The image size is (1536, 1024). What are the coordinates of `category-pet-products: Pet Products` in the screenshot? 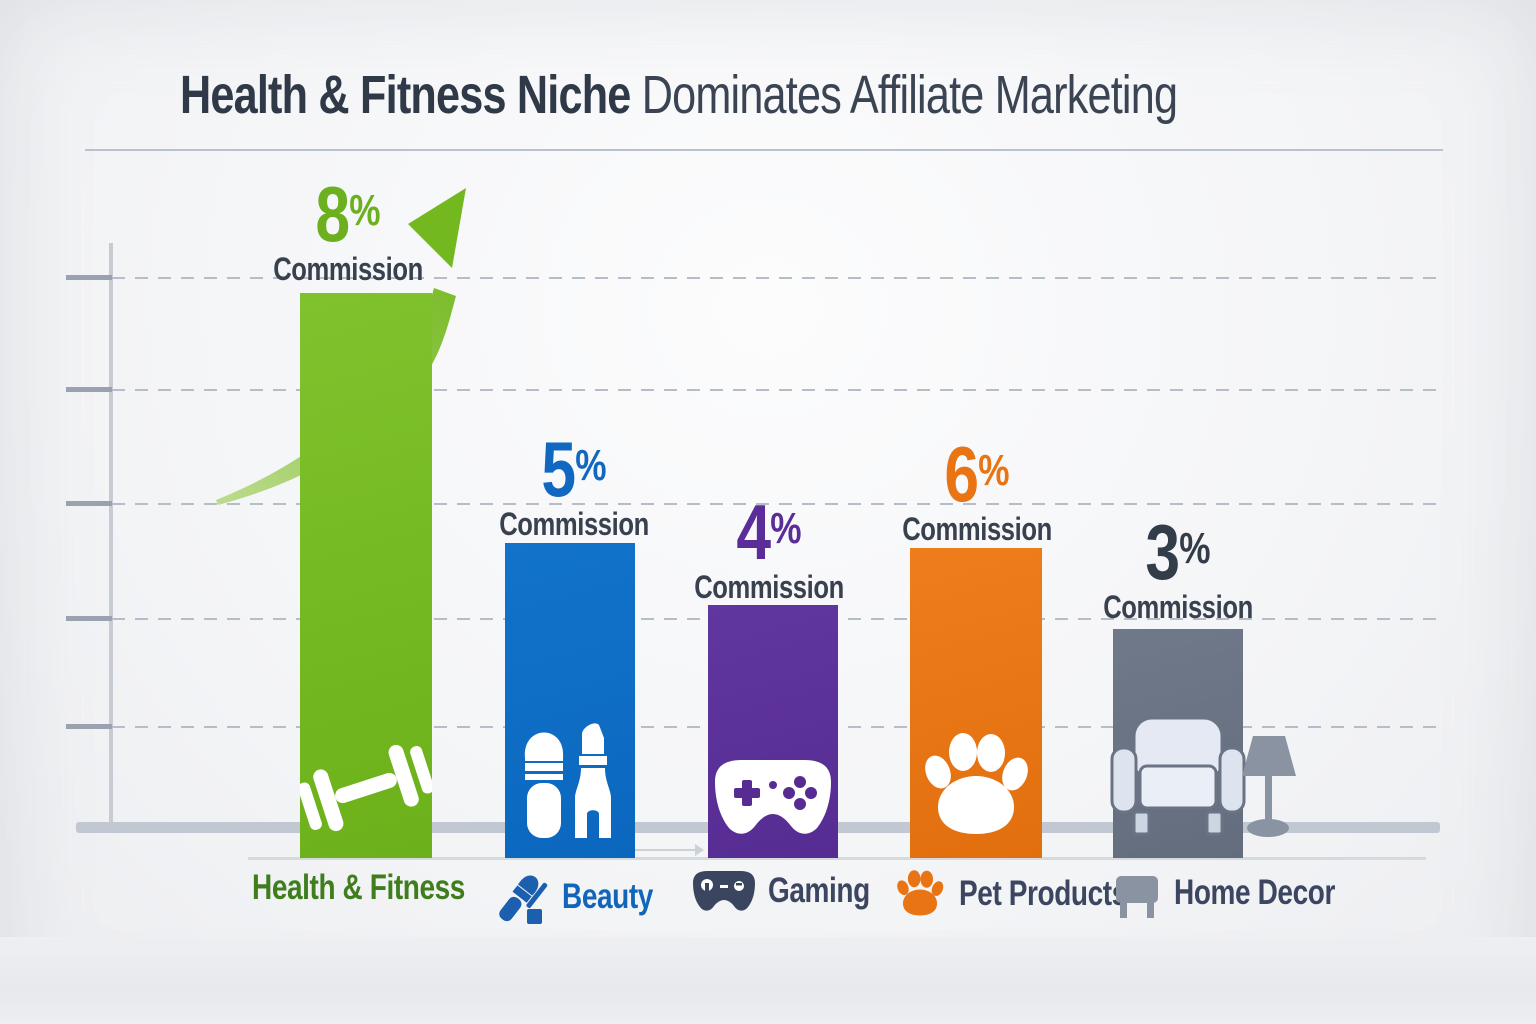 It's located at (1031, 894).